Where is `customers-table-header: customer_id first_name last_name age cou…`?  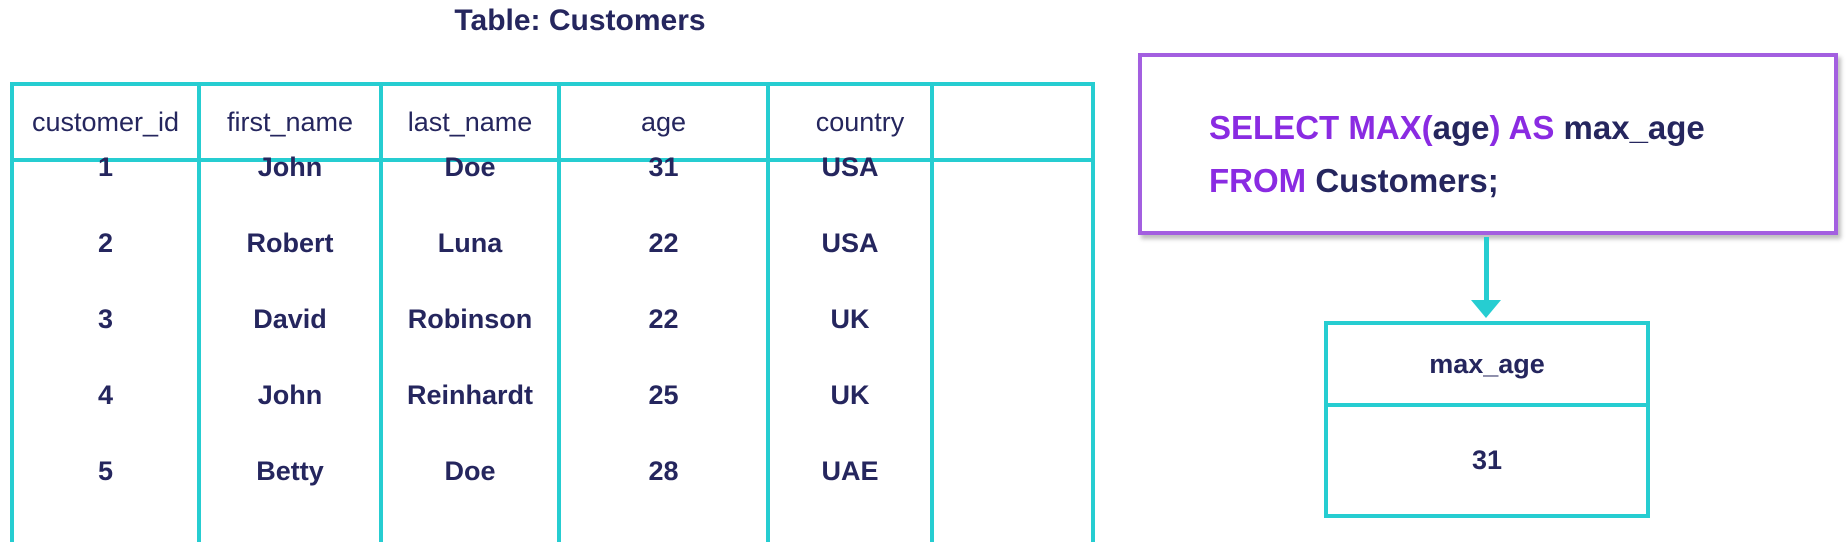
customers-table-header: customer_id first_name last_name age cou… is located at coordinates (552, 124).